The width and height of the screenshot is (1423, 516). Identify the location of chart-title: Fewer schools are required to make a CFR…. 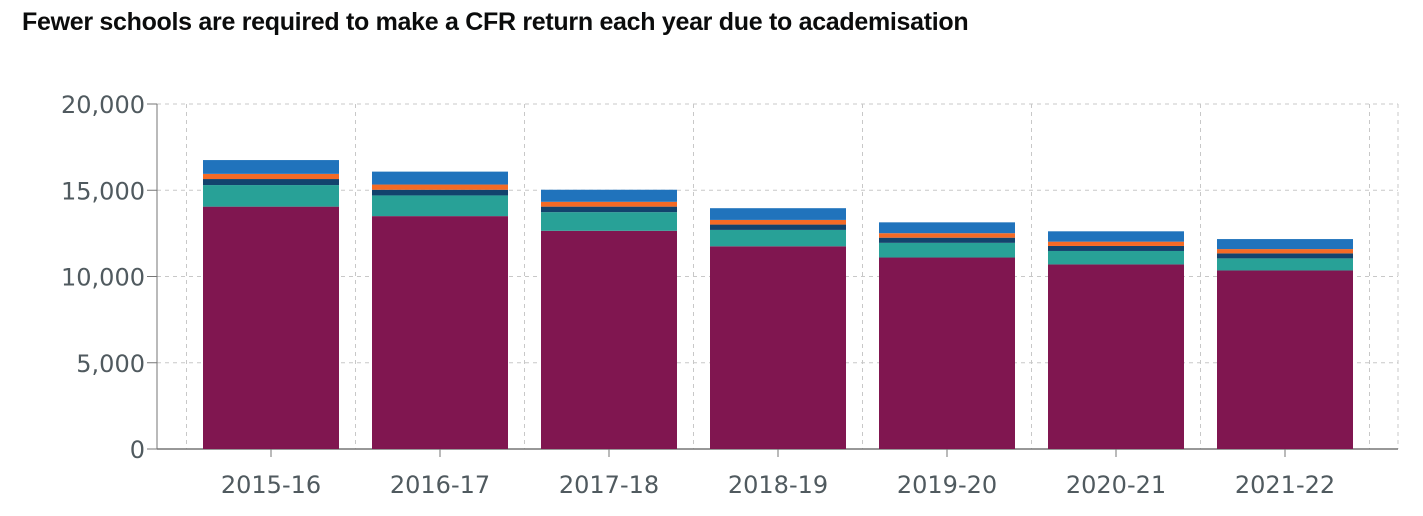
(495, 22).